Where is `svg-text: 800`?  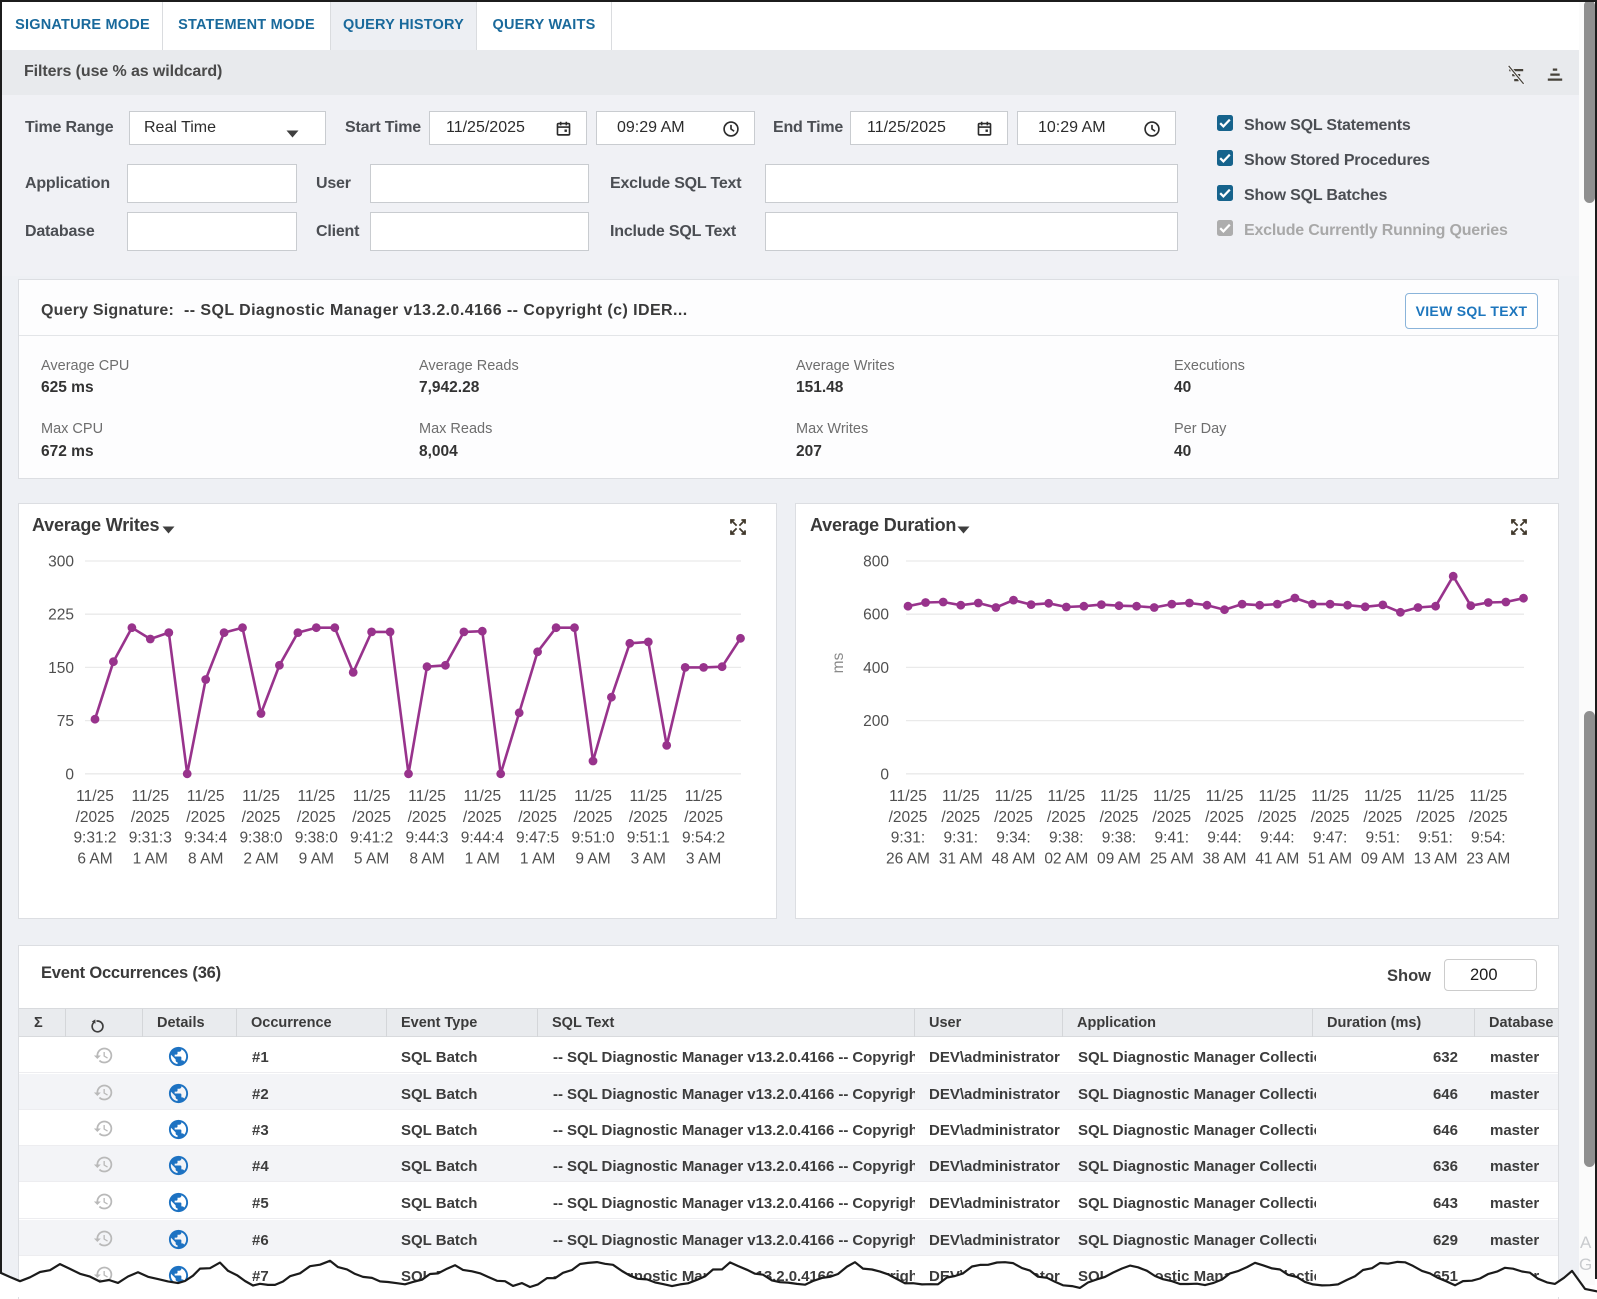 svg-text: 800 is located at coordinates (876, 562).